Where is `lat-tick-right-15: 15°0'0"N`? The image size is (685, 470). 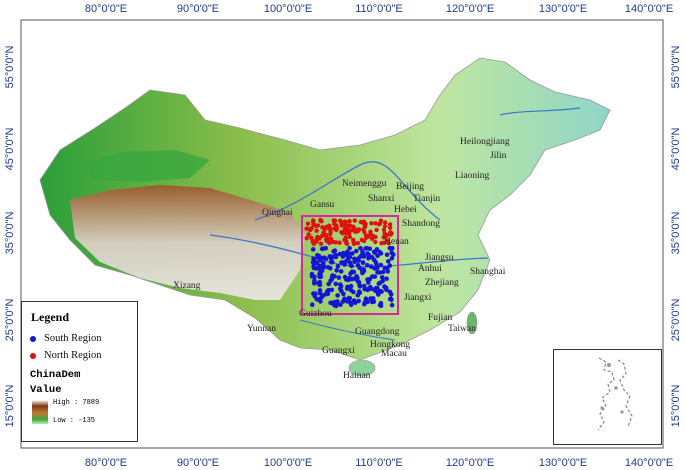
lat-tick-right-15: 15°0'0"N is located at coordinates (676, 406).